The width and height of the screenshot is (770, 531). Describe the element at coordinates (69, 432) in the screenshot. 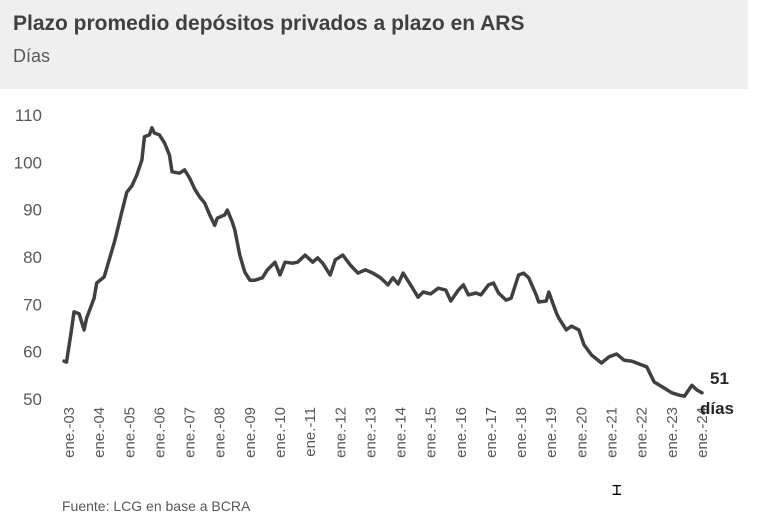

I see `x-tick-label: ene.-03` at that location.